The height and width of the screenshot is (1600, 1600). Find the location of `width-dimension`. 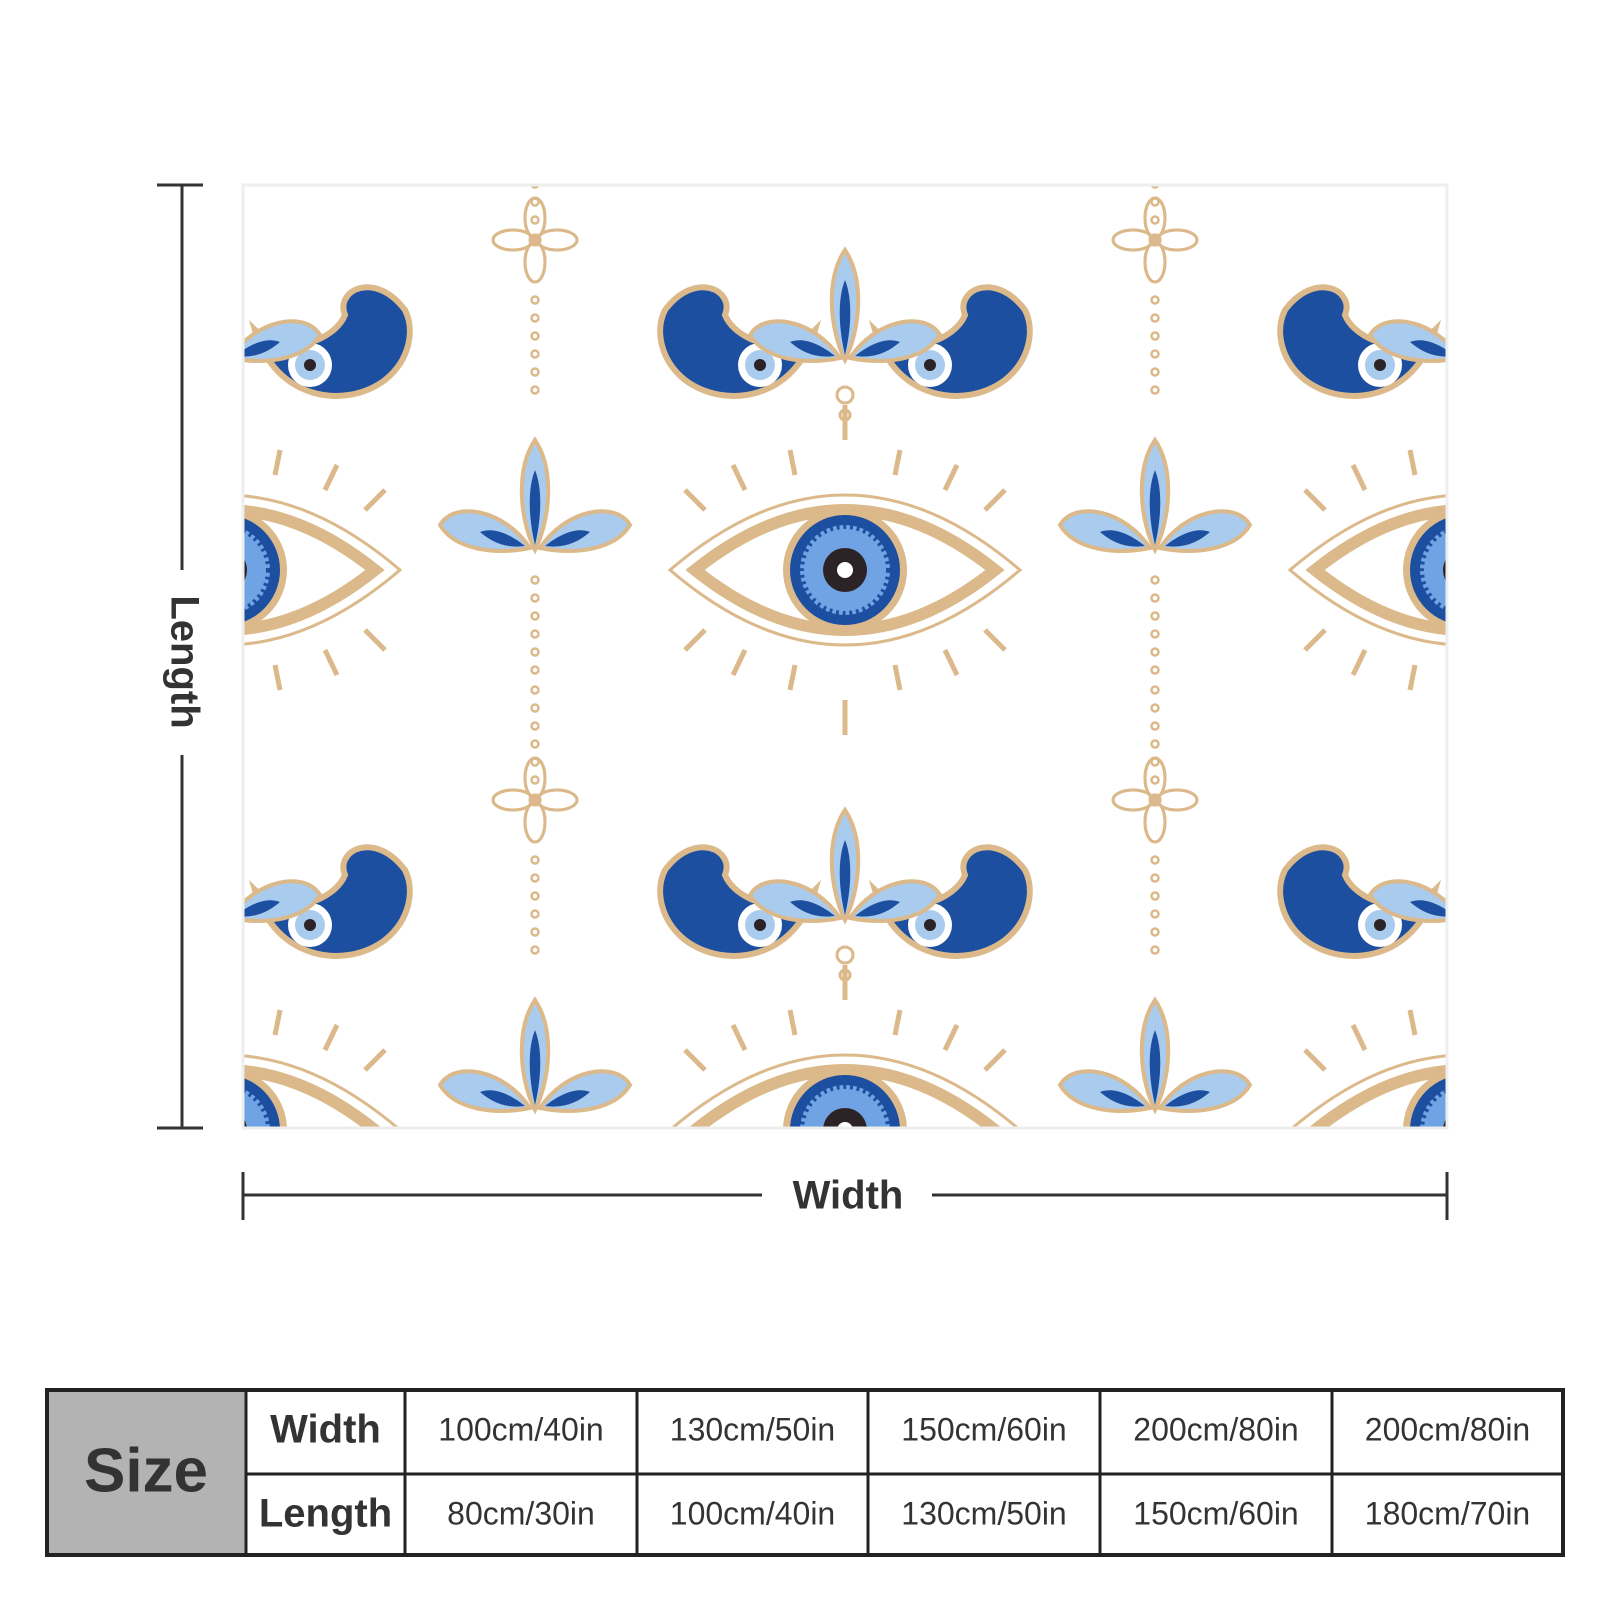

width-dimension is located at coordinates (845, 1196).